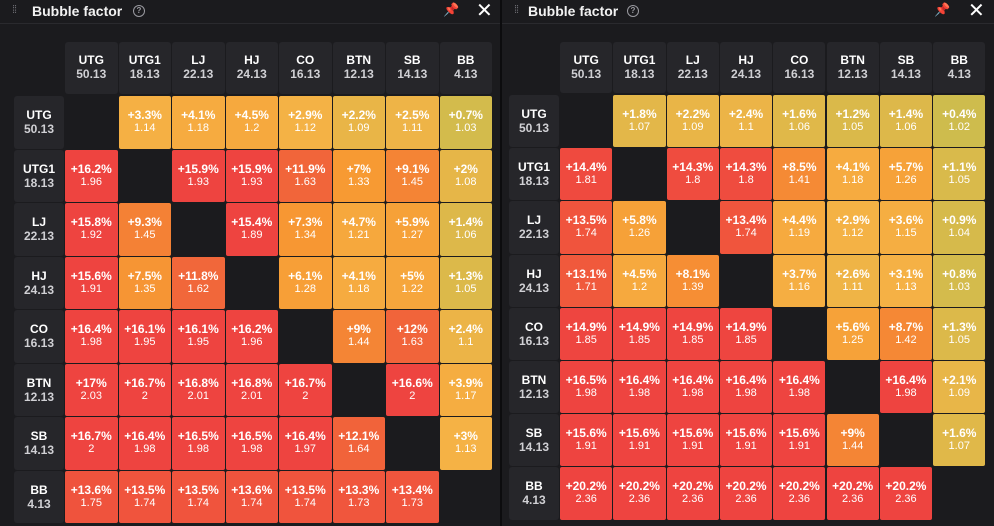  What do you see at coordinates (959, 174) in the screenshot?
I see `matrix-cell-utg1-vs-bb: +1.1% 1.05` at bounding box center [959, 174].